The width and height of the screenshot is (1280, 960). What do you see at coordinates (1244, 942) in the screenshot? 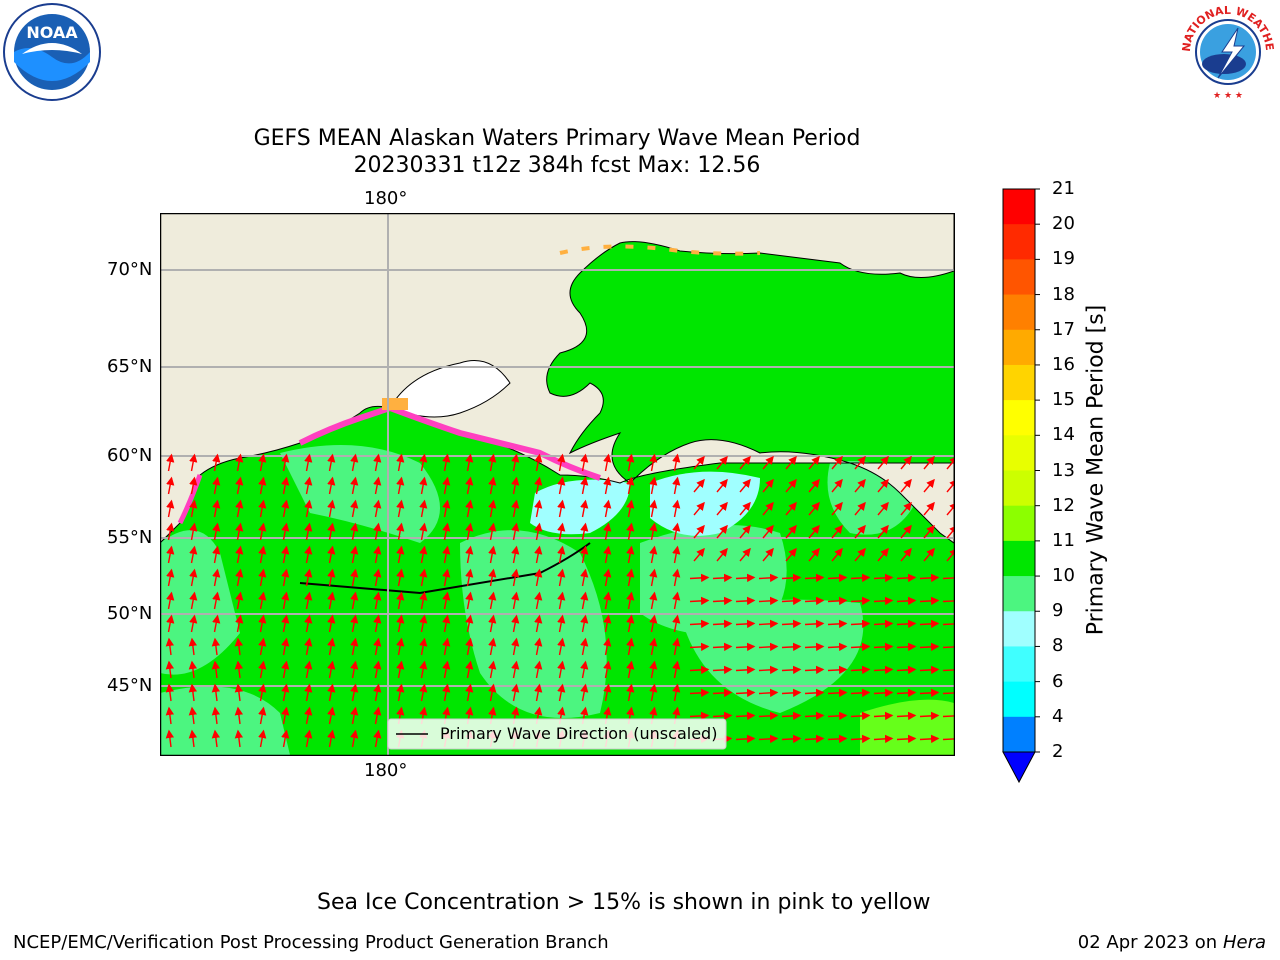
I see `footer-host: Hera` at bounding box center [1244, 942].